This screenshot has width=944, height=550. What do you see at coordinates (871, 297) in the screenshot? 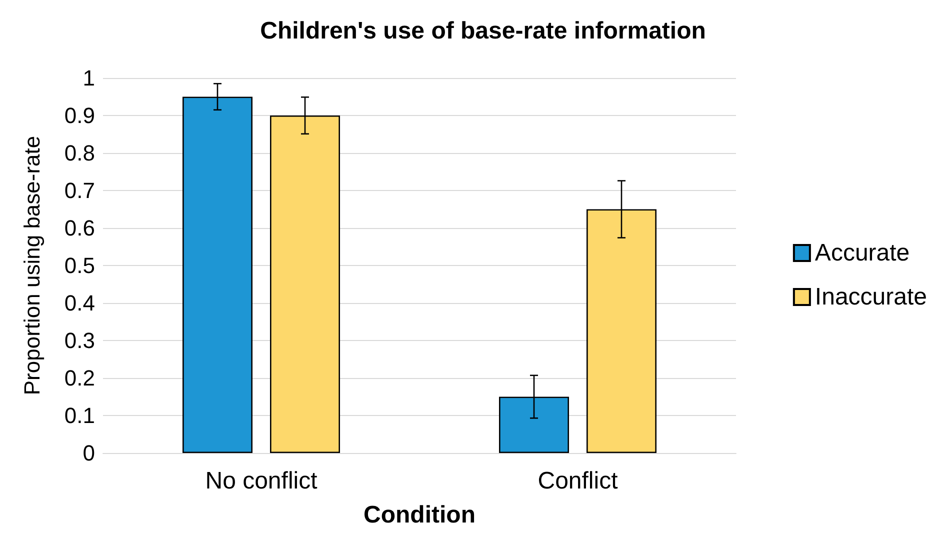
I see `legend-label: Inaccurate` at bounding box center [871, 297].